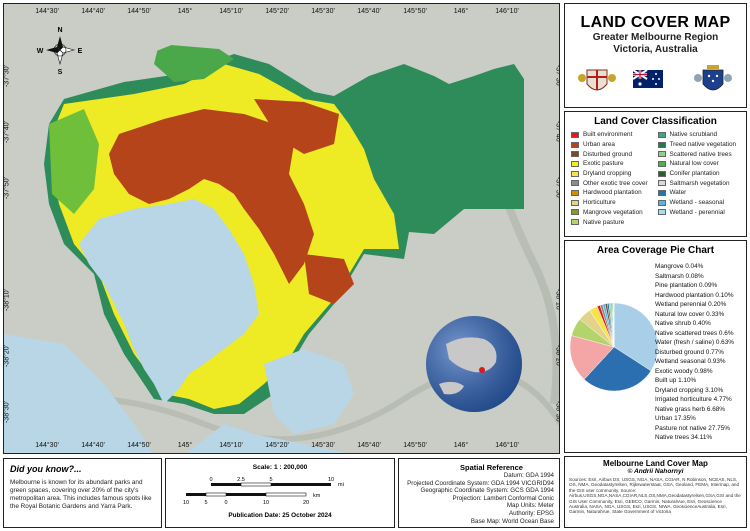  What do you see at coordinates (686, 285) in the screenshot?
I see `pie-slice-label: Pine plantation 0.09%` at bounding box center [686, 285].